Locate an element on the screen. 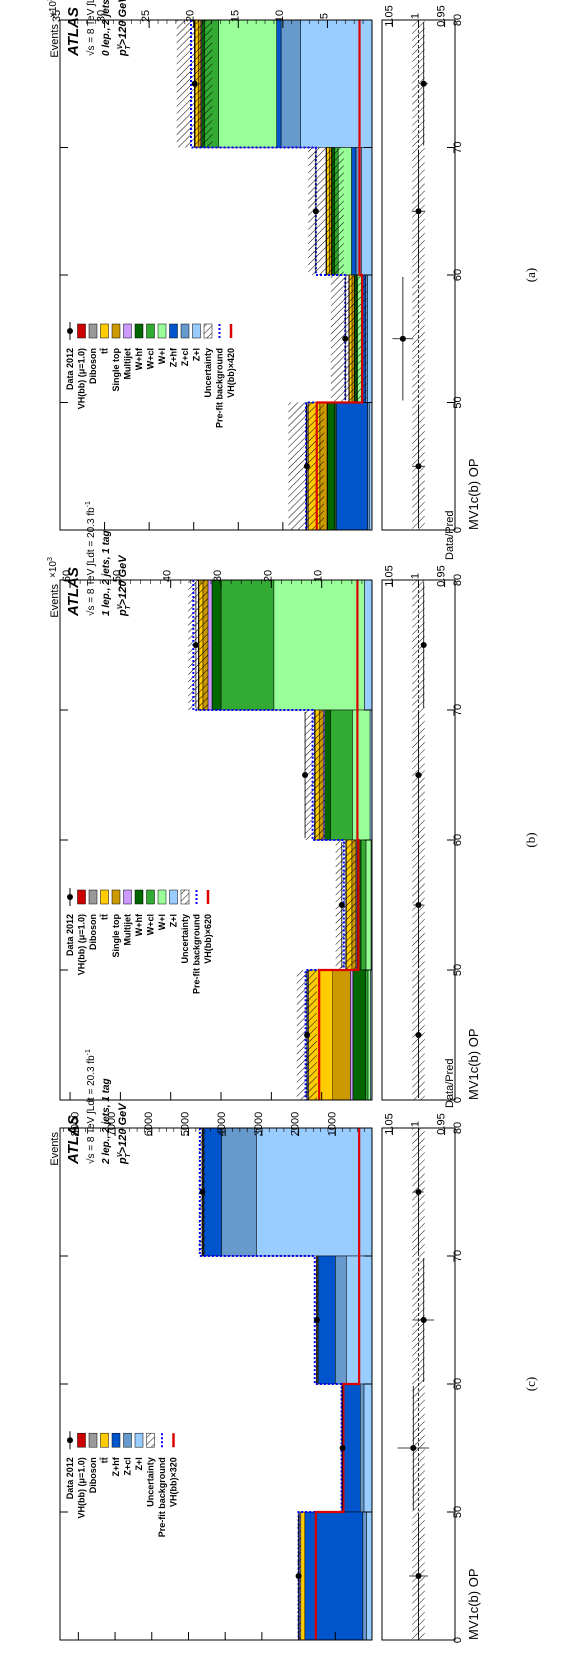 This screenshot has width=576, height=1673. bar-z-cl-bin3 is located at coordinates (369, 467).